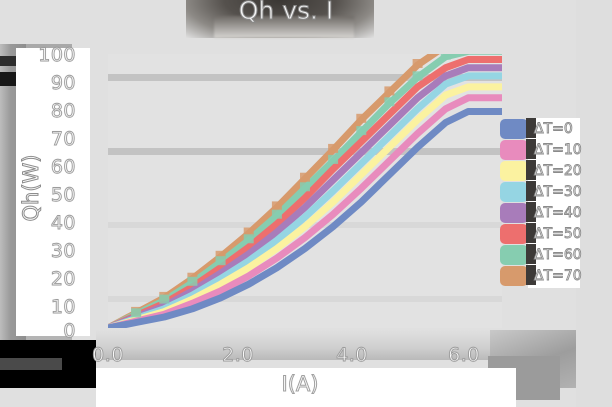 This screenshot has width=612, height=407. What do you see at coordinates (63, 167) in the screenshot?
I see `y-tick-60: 60` at bounding box center [63, 167].